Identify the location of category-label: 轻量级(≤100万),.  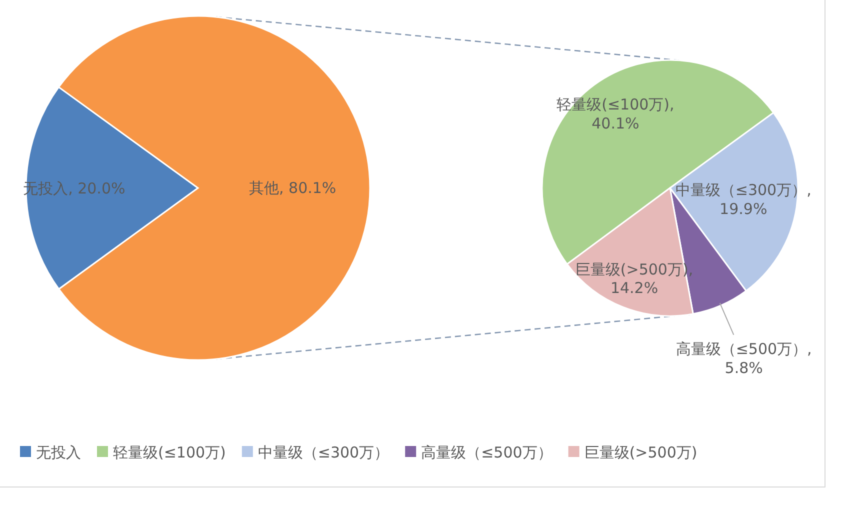
(615, 105).